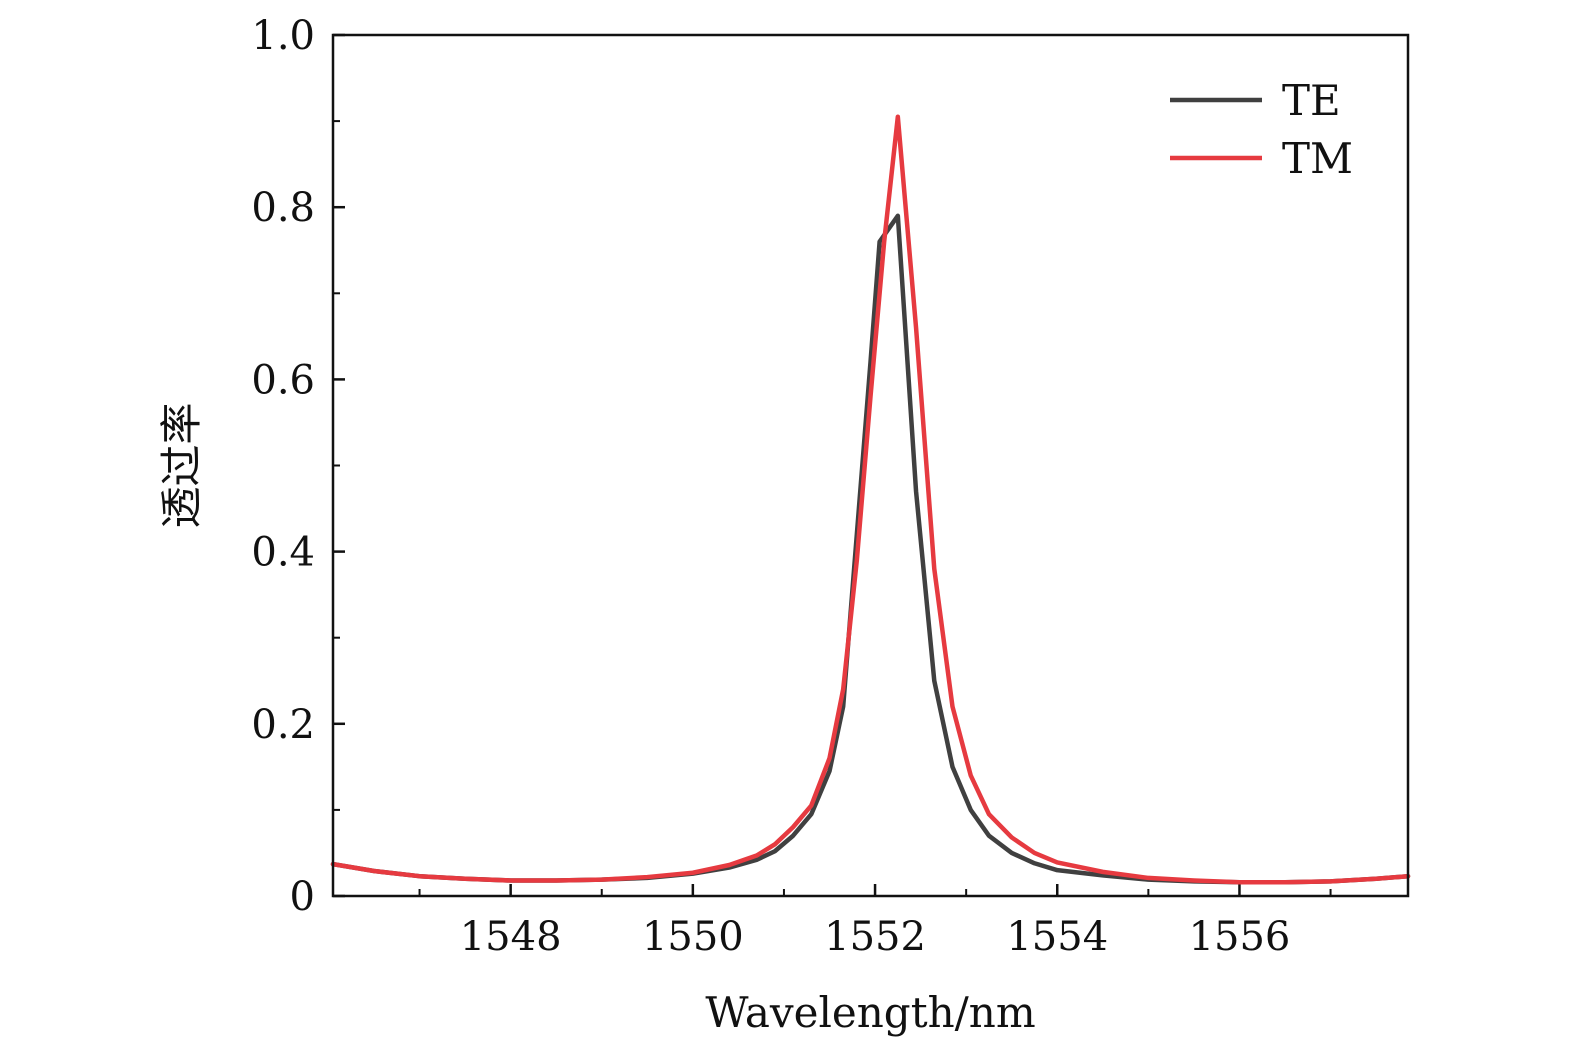 The width and height of the screenshot is (1575, 1053). What do you see at coordinates (1261, 129) in the screenshot?
I see `legend: TE TM` at bounding box center [1261, 129].